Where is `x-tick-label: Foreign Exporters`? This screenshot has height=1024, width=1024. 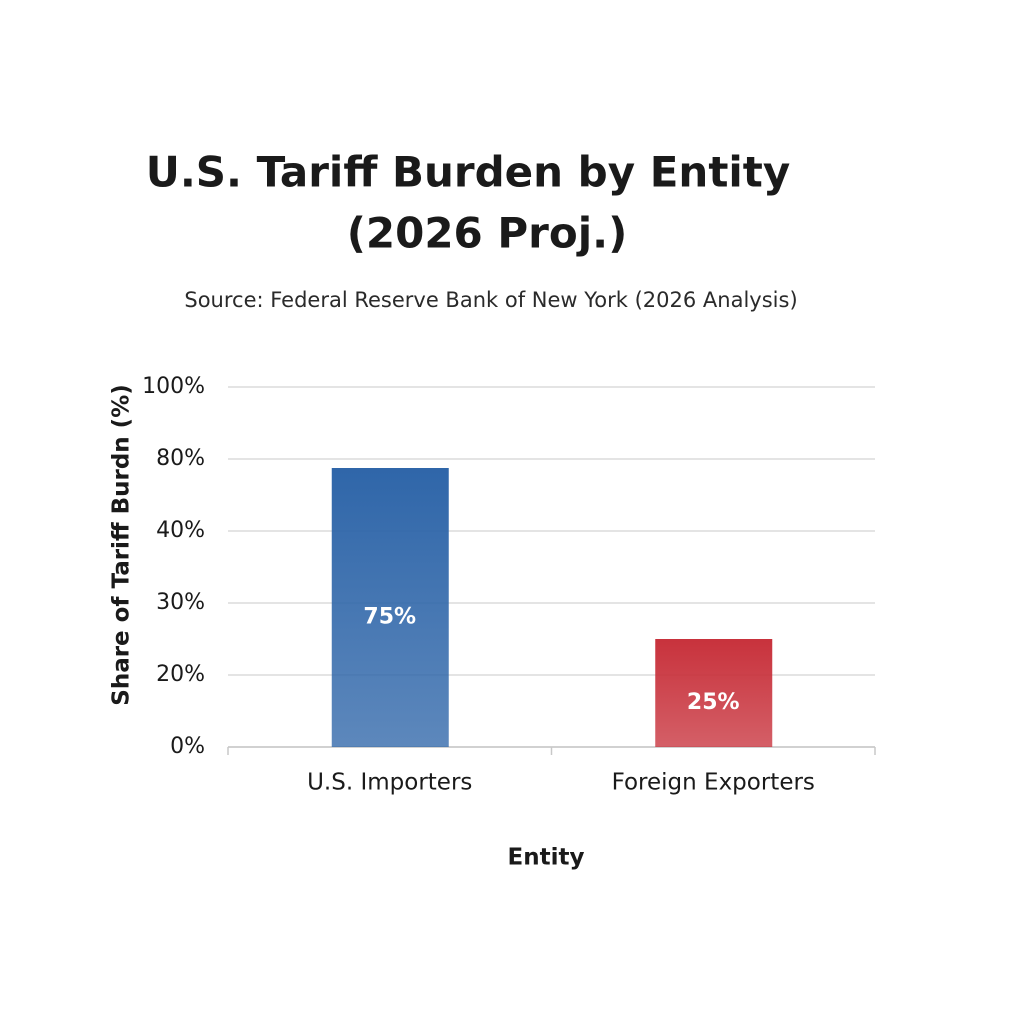
x-tick-label: Foreign Exporters is located at coordinates (713, 783).